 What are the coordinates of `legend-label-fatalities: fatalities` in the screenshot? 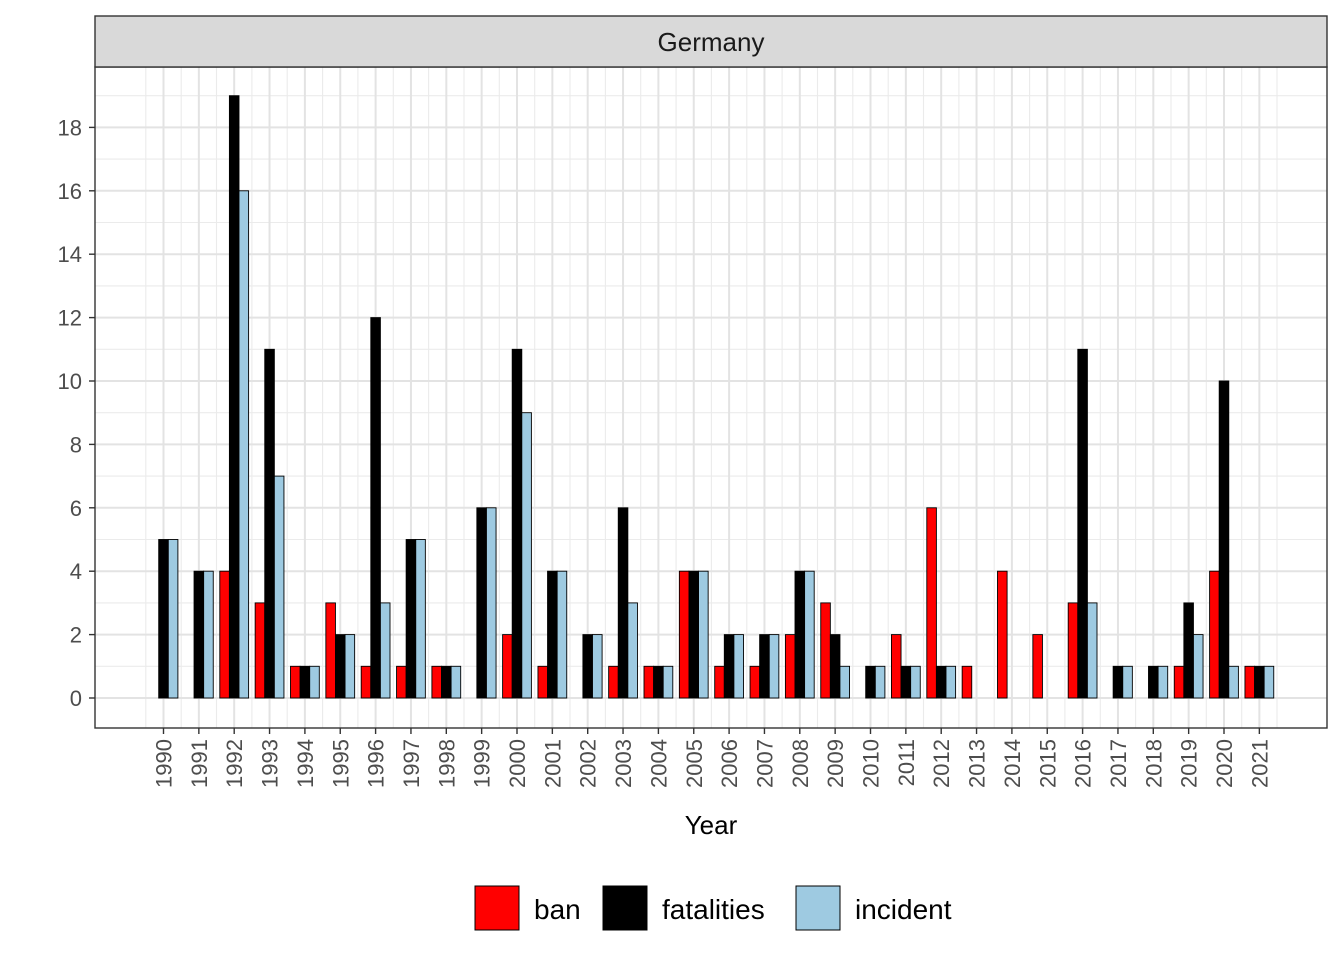 It's located at (713, 909).